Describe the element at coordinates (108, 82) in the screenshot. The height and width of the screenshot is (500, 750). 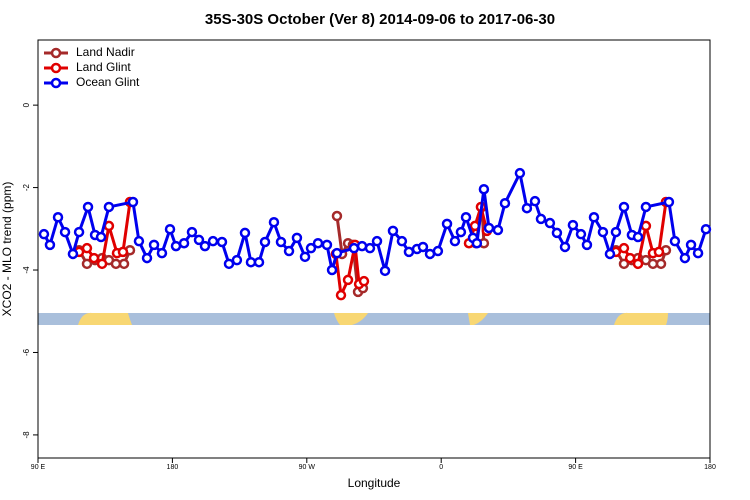
I see `legend-label: Ocean Glint` at that location.